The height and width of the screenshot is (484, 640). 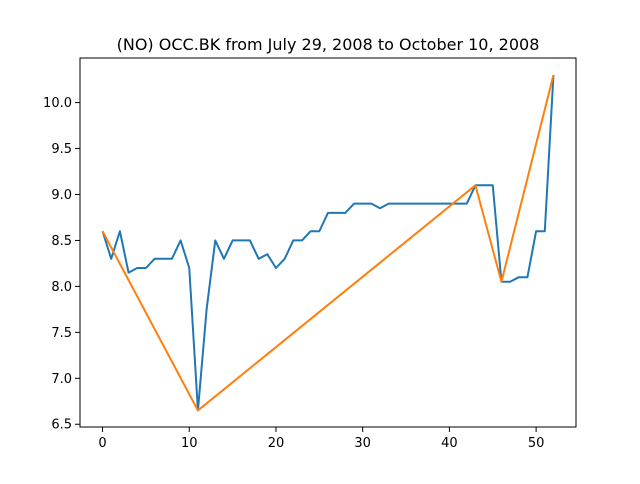 What do you see at coordinates (61, 149) in the screenshot?
I see `y-tick-label: 9.5` at bounding box center [61, 149].